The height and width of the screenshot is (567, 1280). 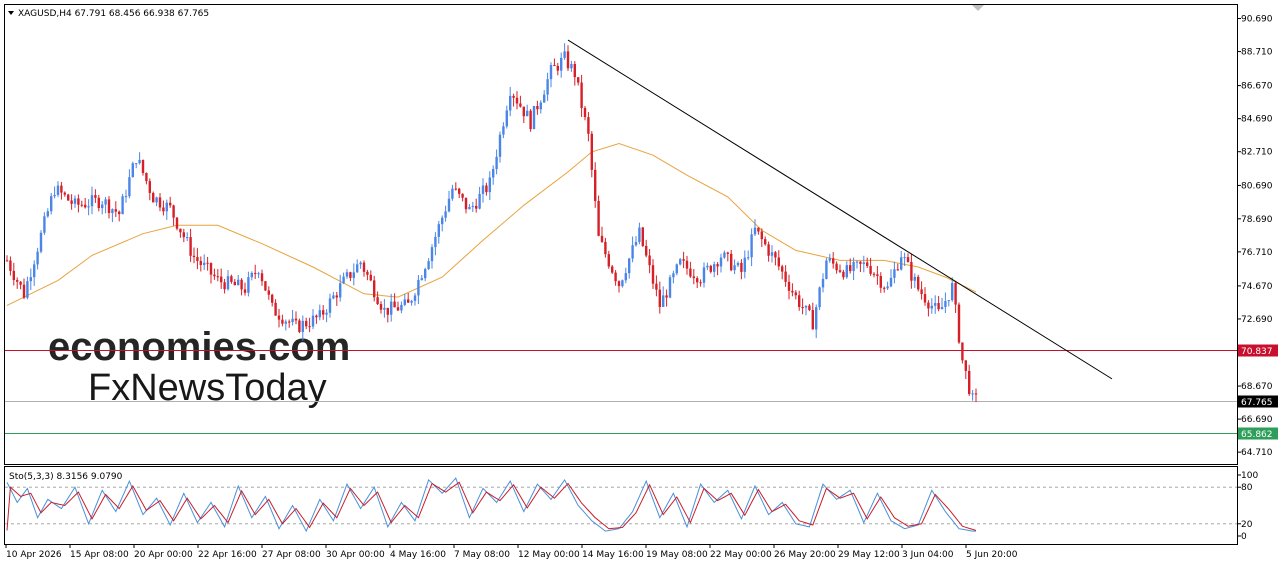 I want to click on level-value: 65.862, so click(x=1257, y=435).